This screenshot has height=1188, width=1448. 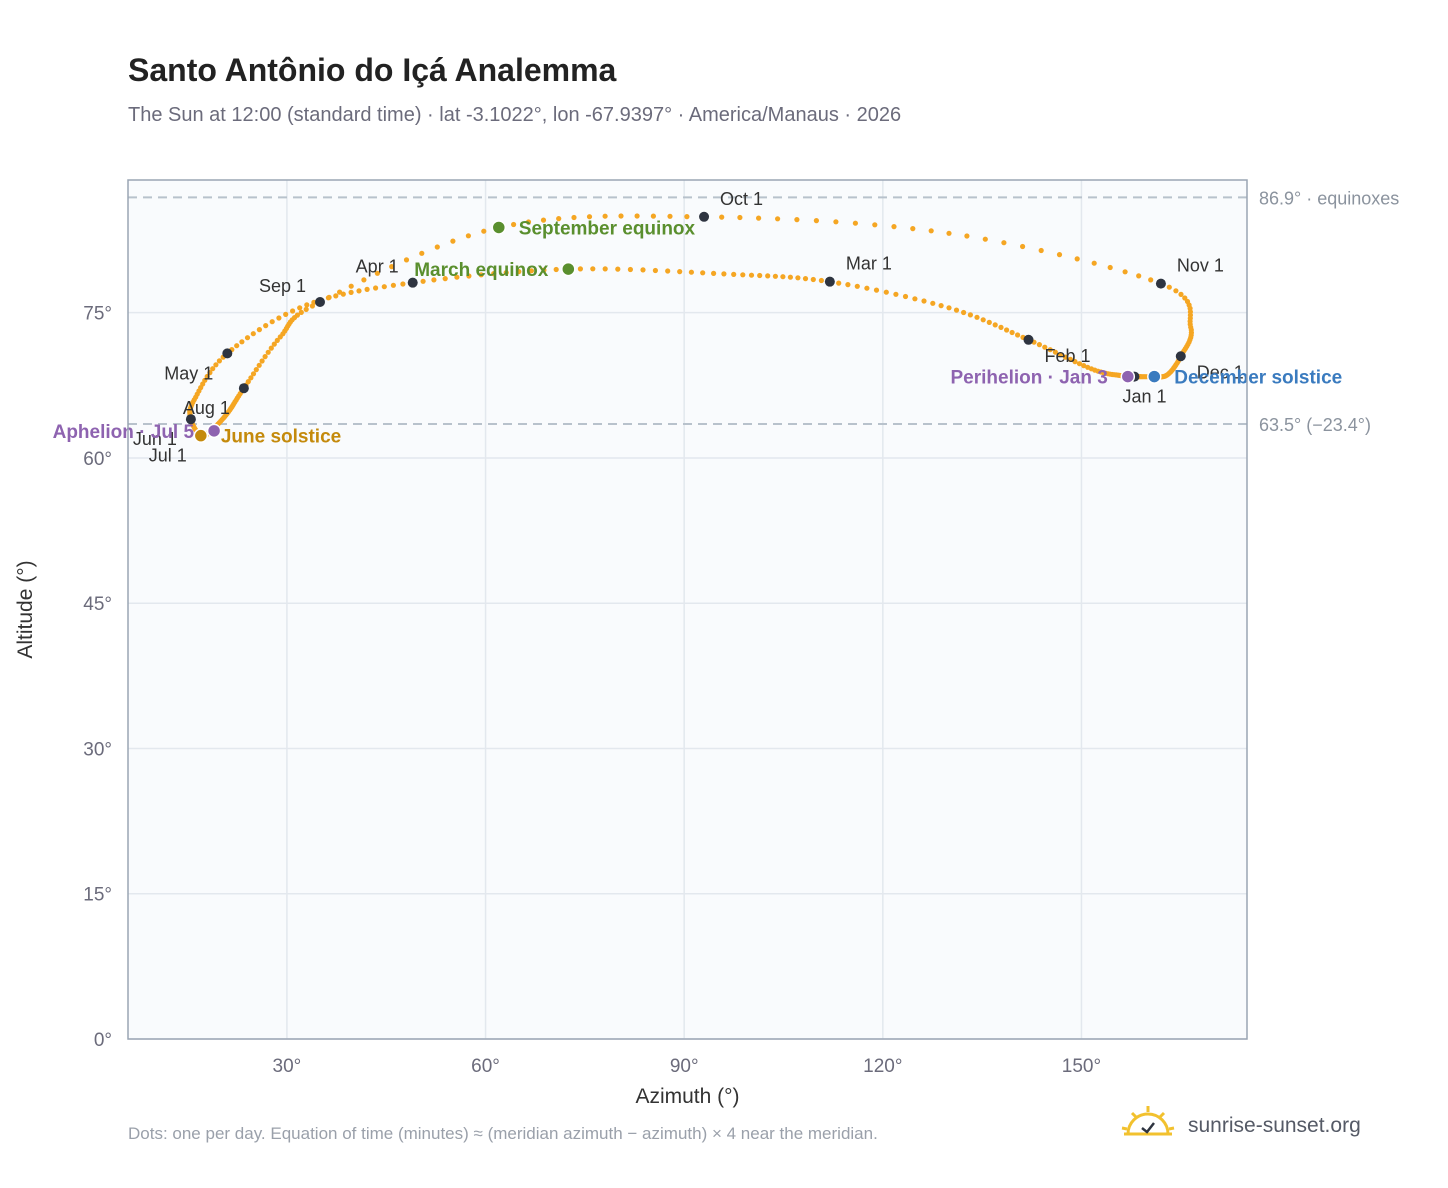 I want to click on month-label: Nov 1, so click(x=1200, y=266).